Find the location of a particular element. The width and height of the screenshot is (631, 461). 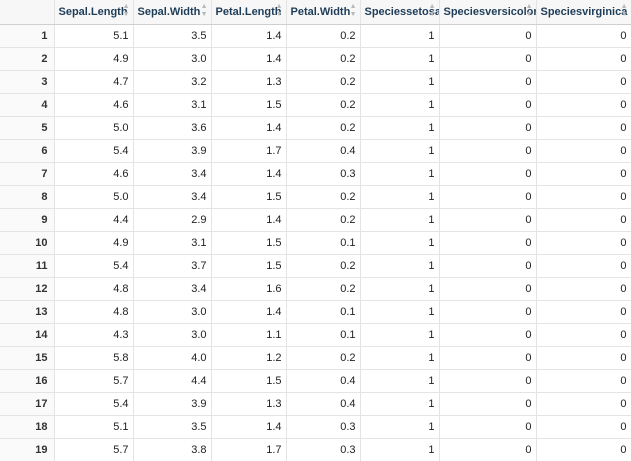

table-cell: 1.6 is located at coordinates (249, 289).